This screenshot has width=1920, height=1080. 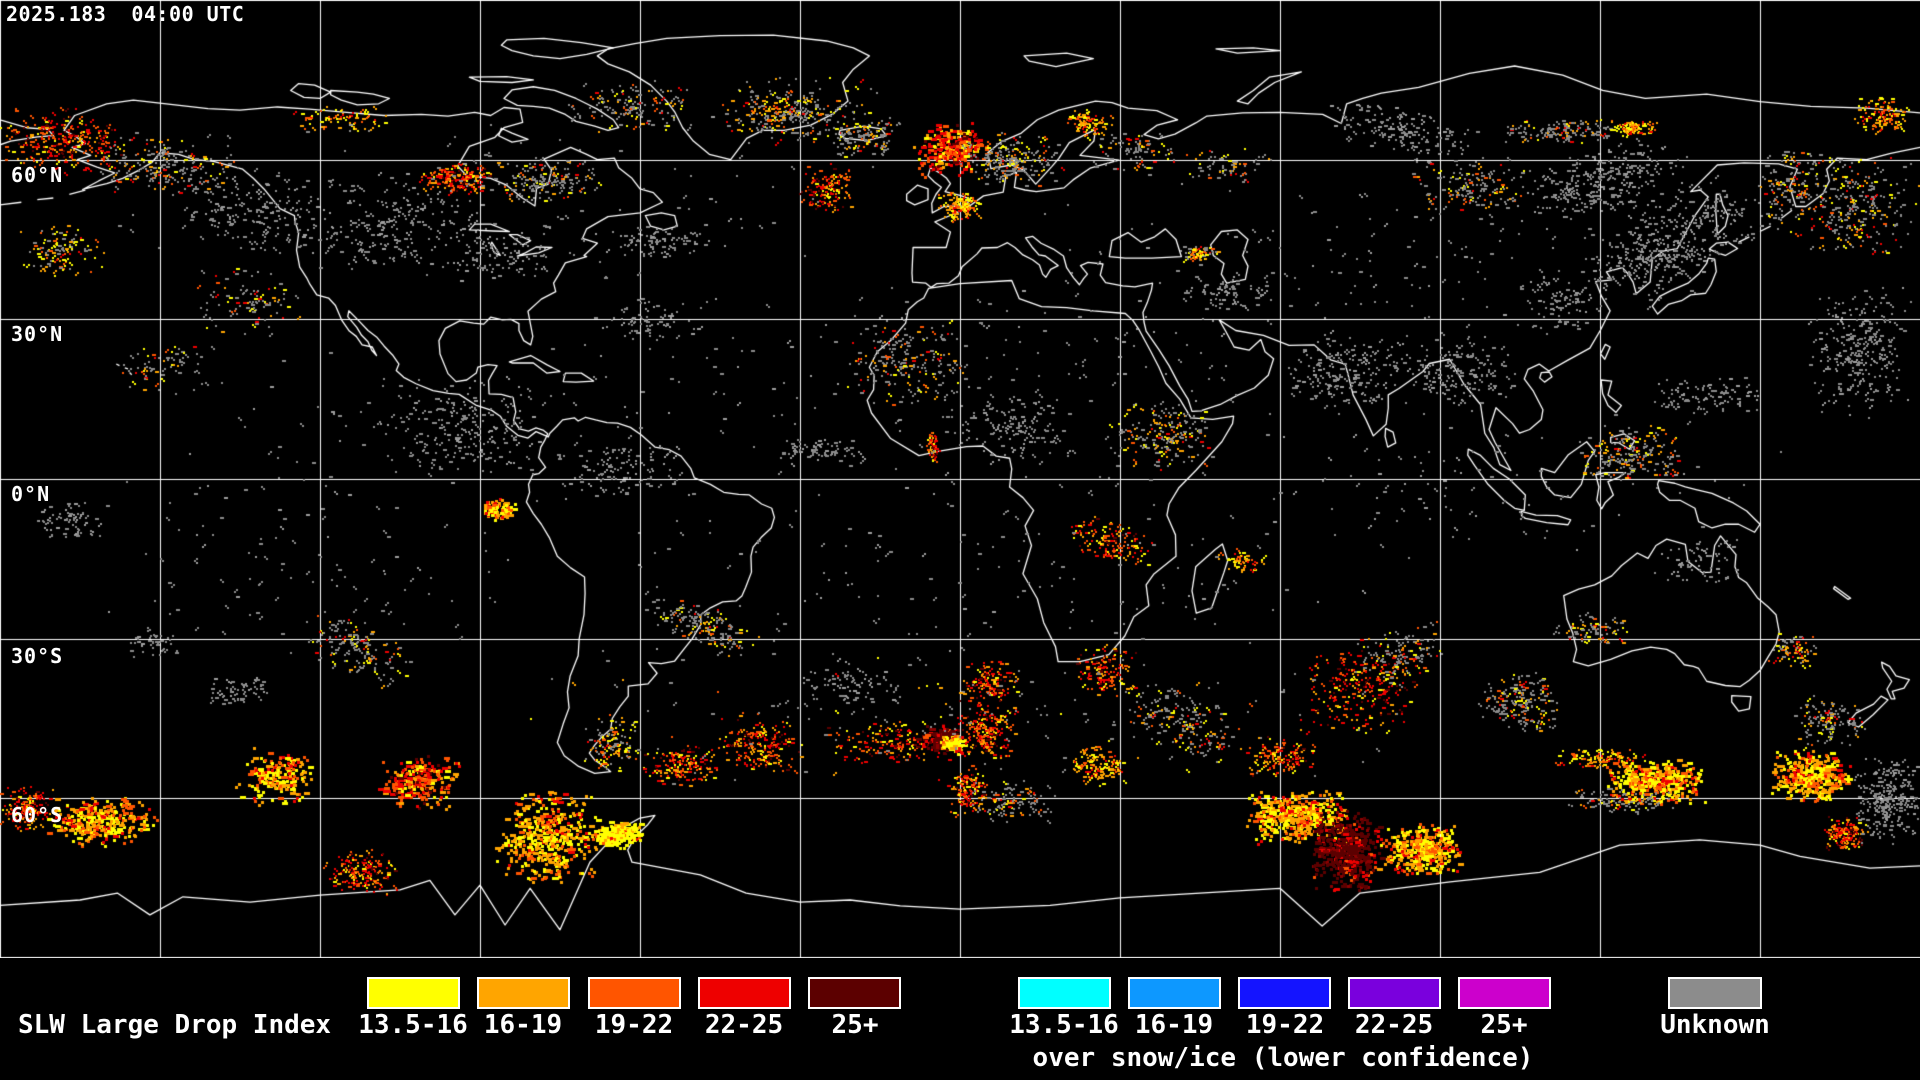 What do you see at coordinates (125, 14) in the screenshot?
I see `timestamp: 2025.183 04:00 UTC` at bounding box center [125, 14].